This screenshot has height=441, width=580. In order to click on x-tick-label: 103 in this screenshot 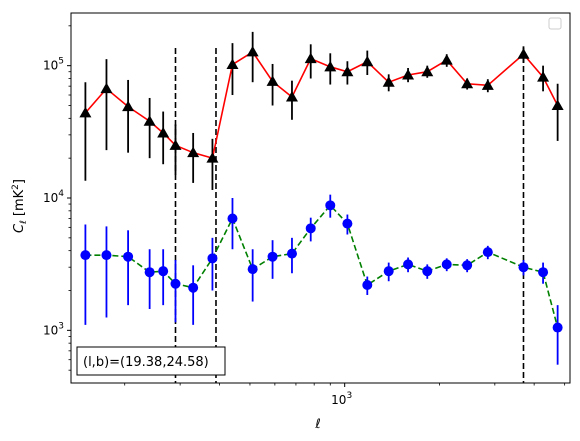, I will do `click(341, 399)`.